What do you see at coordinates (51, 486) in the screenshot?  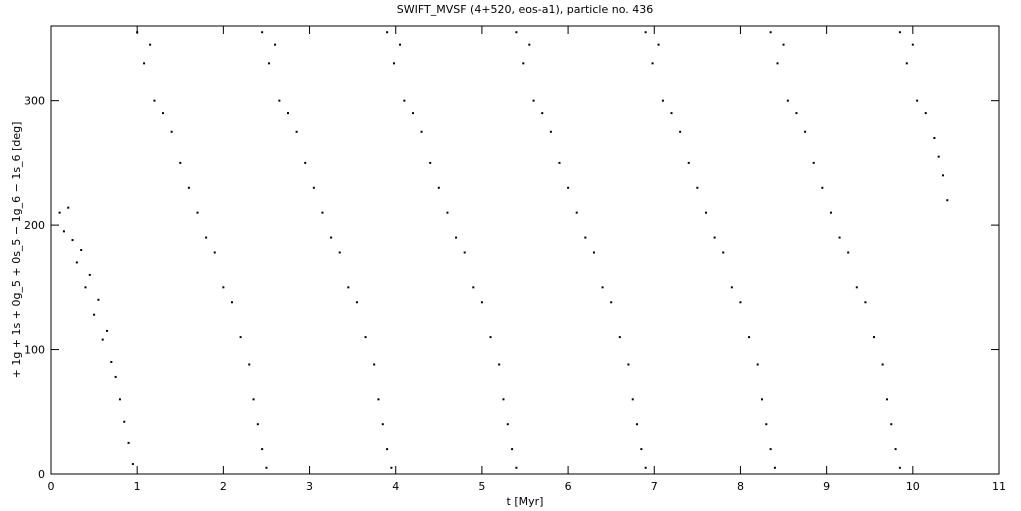 I see `x-tick-label: 0` at bounding box center [51, 486].